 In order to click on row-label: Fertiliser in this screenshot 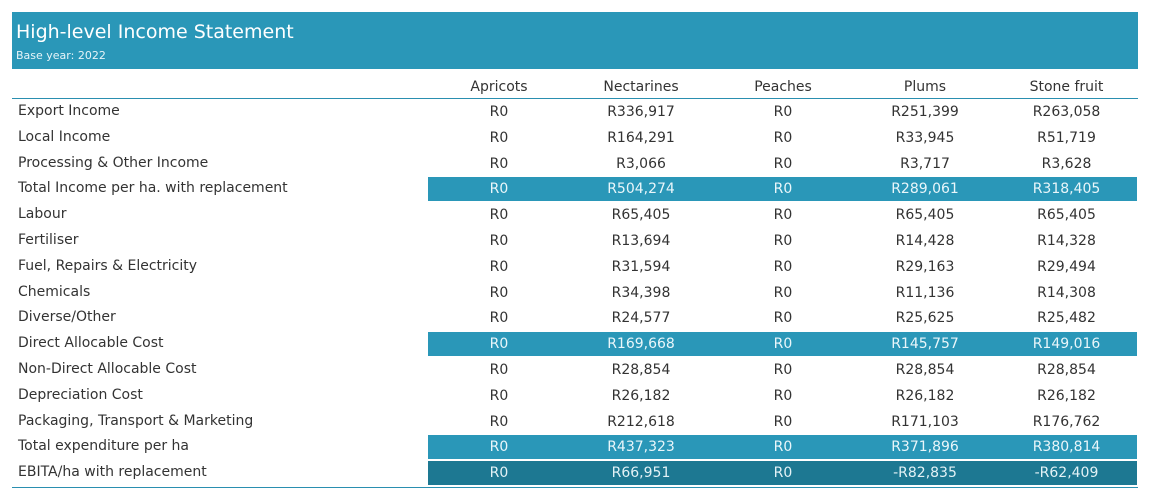, I will do `click(48, 239)`.